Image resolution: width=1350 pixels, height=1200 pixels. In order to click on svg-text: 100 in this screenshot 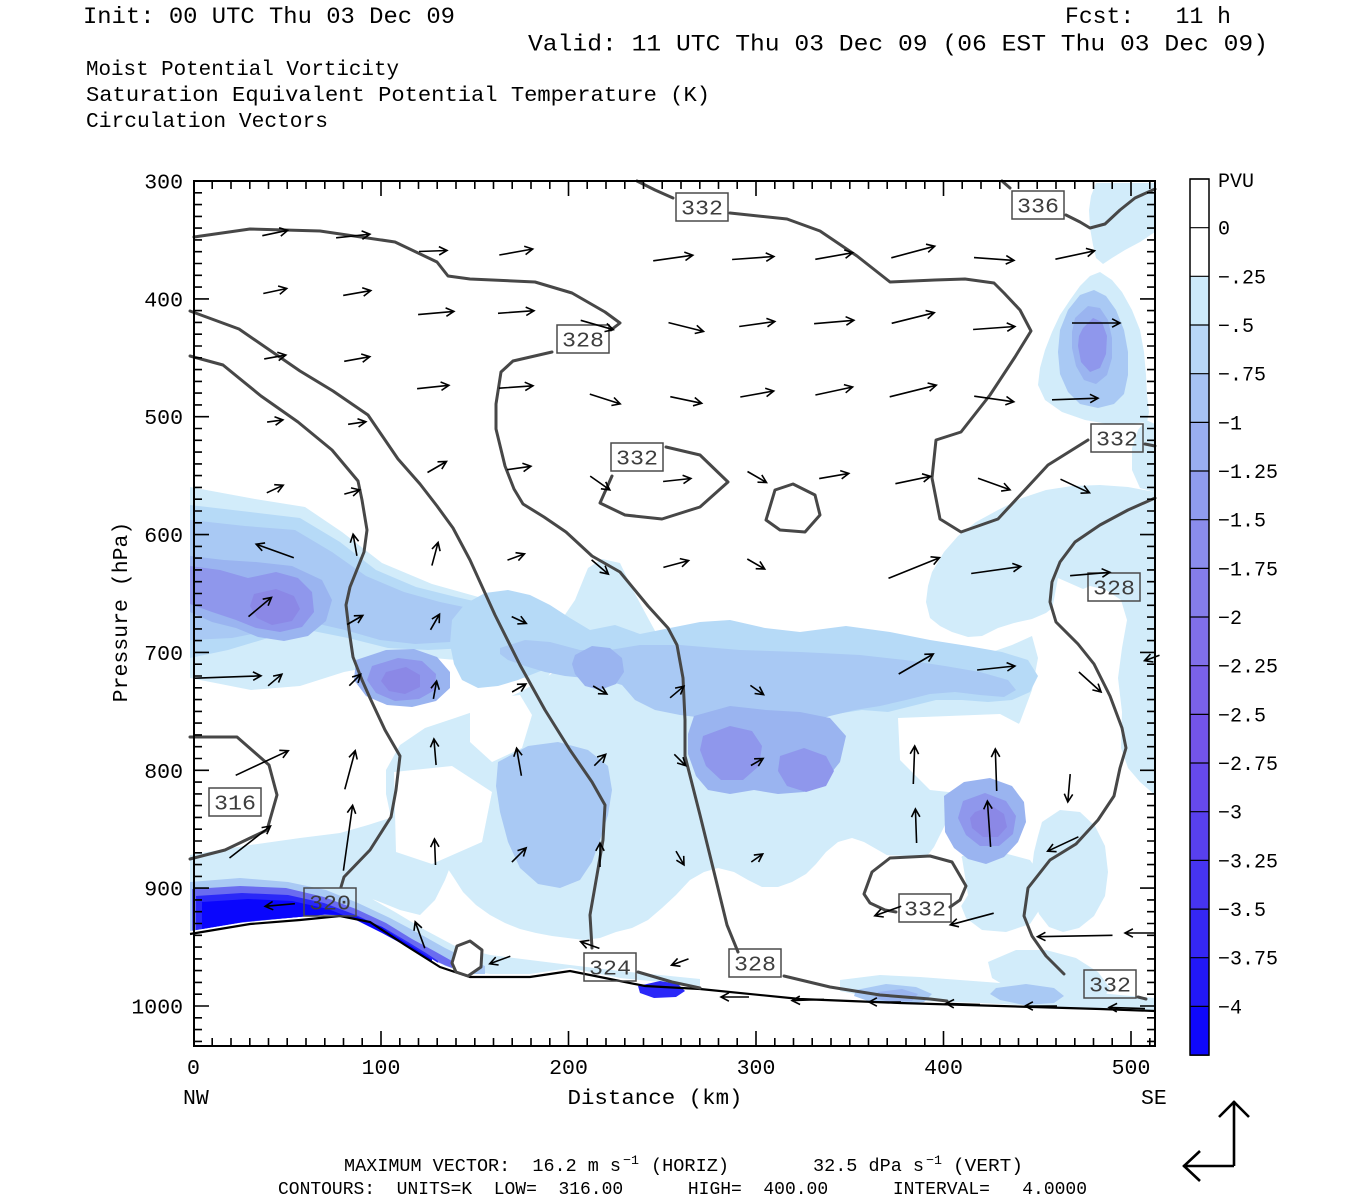, I will do `click(381, 1069)`.